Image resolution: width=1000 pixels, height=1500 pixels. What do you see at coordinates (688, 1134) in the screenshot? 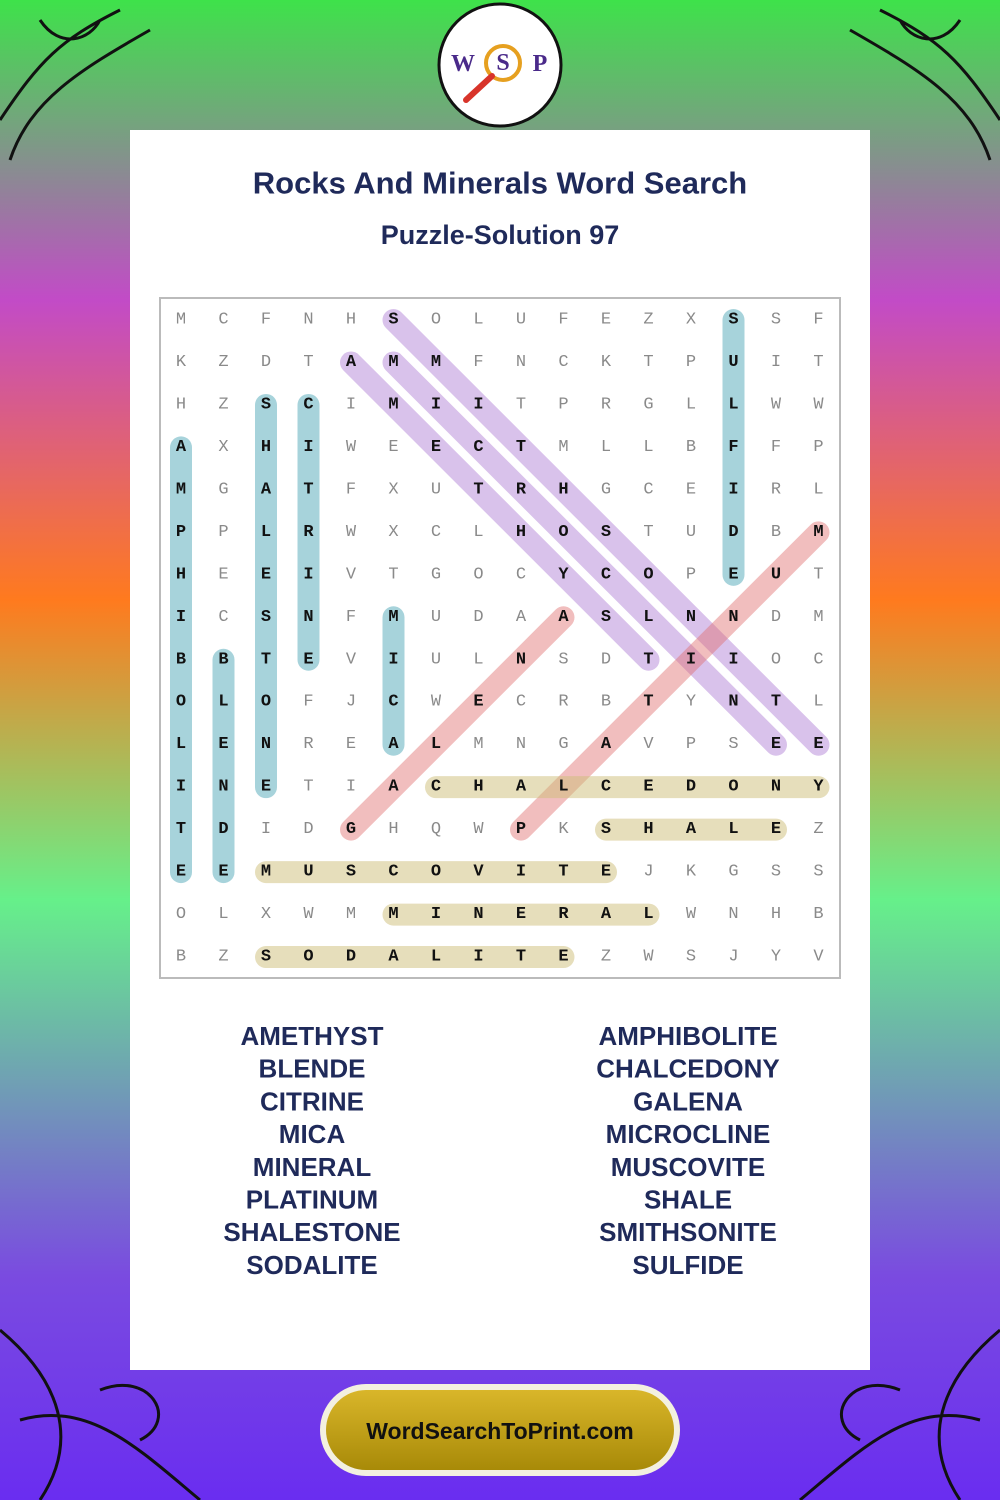
I see `word: MICROCLINE` at bounding box center [688, 1134].